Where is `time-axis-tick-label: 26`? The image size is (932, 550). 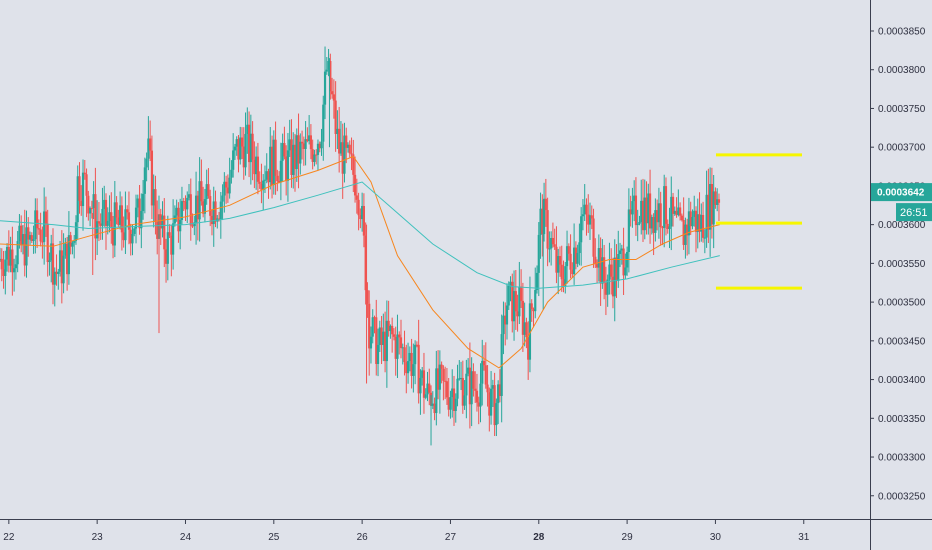 time-axis-tick-label: 26 is located at coordinates (363, 537).